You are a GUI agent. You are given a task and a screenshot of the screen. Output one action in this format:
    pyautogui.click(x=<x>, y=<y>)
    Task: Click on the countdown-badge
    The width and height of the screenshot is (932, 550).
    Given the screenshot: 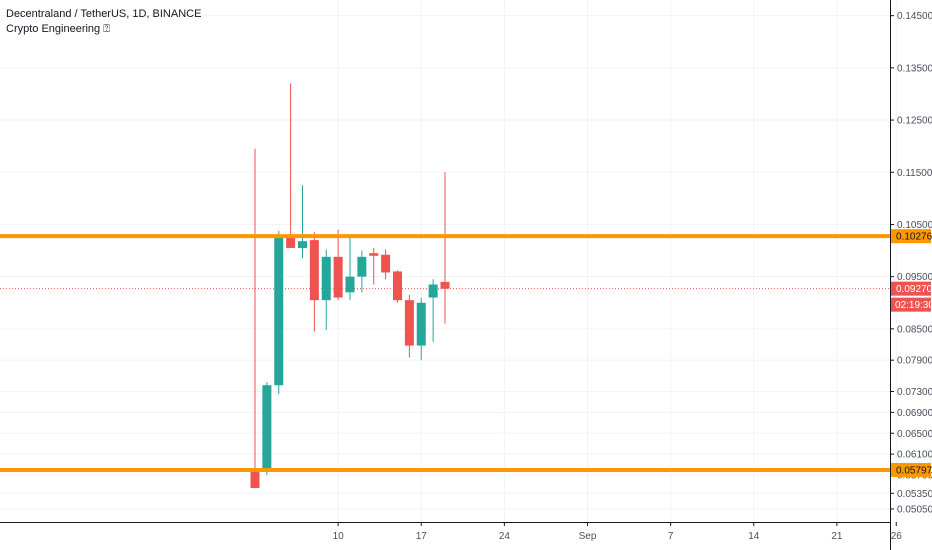 What is the action you would take?
    pyautogui.click(x=911, y=304)
    